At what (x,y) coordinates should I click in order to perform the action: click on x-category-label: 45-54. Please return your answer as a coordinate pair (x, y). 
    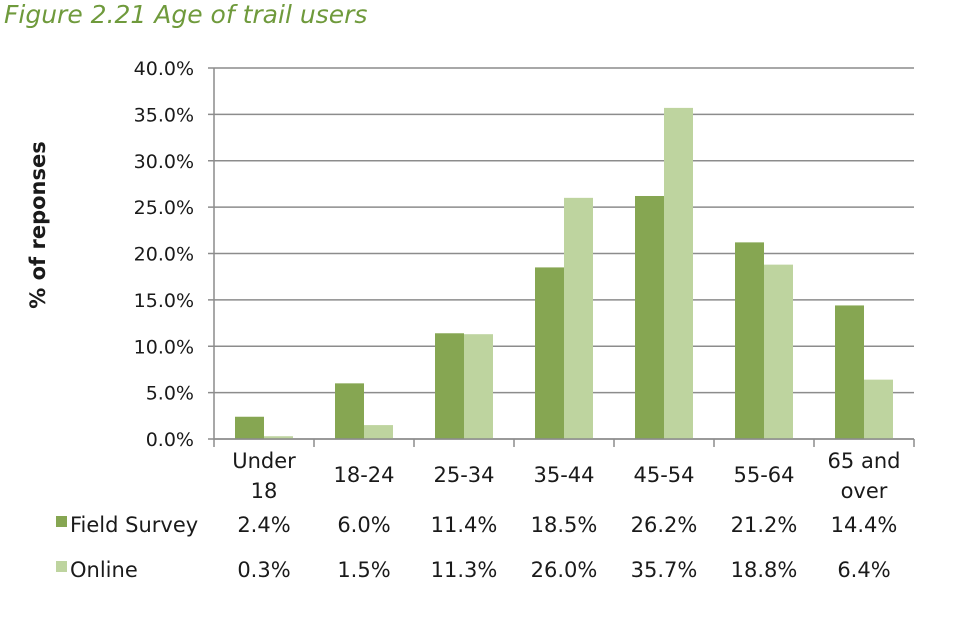
    Looking at the image, I should click on (663, 475).